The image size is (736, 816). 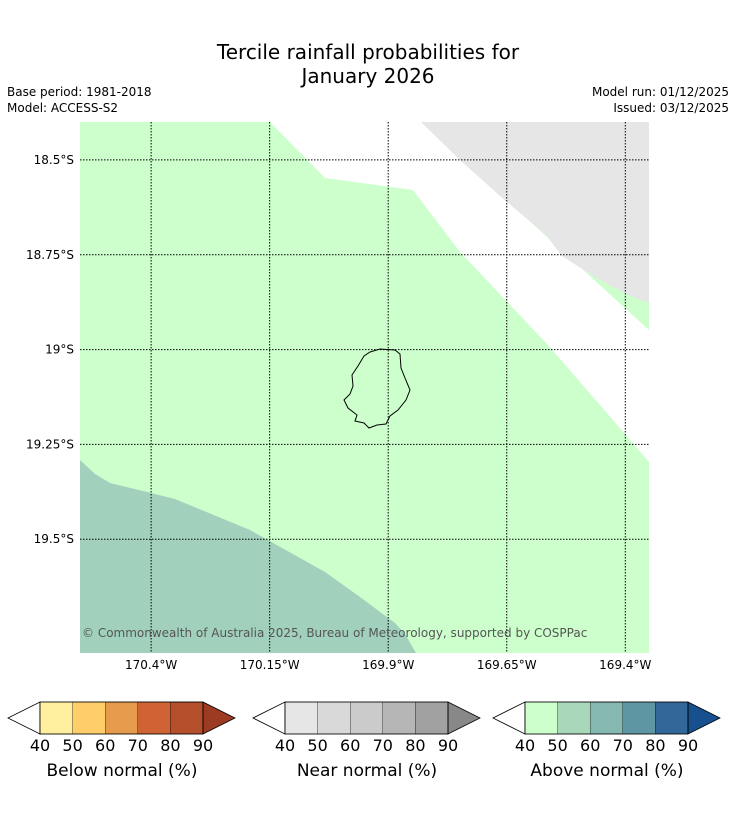 What do you see at coordinates (368, 76) in the screenshot?
I see `page-title-line2: January 2026` at bounding box center [368, 76].